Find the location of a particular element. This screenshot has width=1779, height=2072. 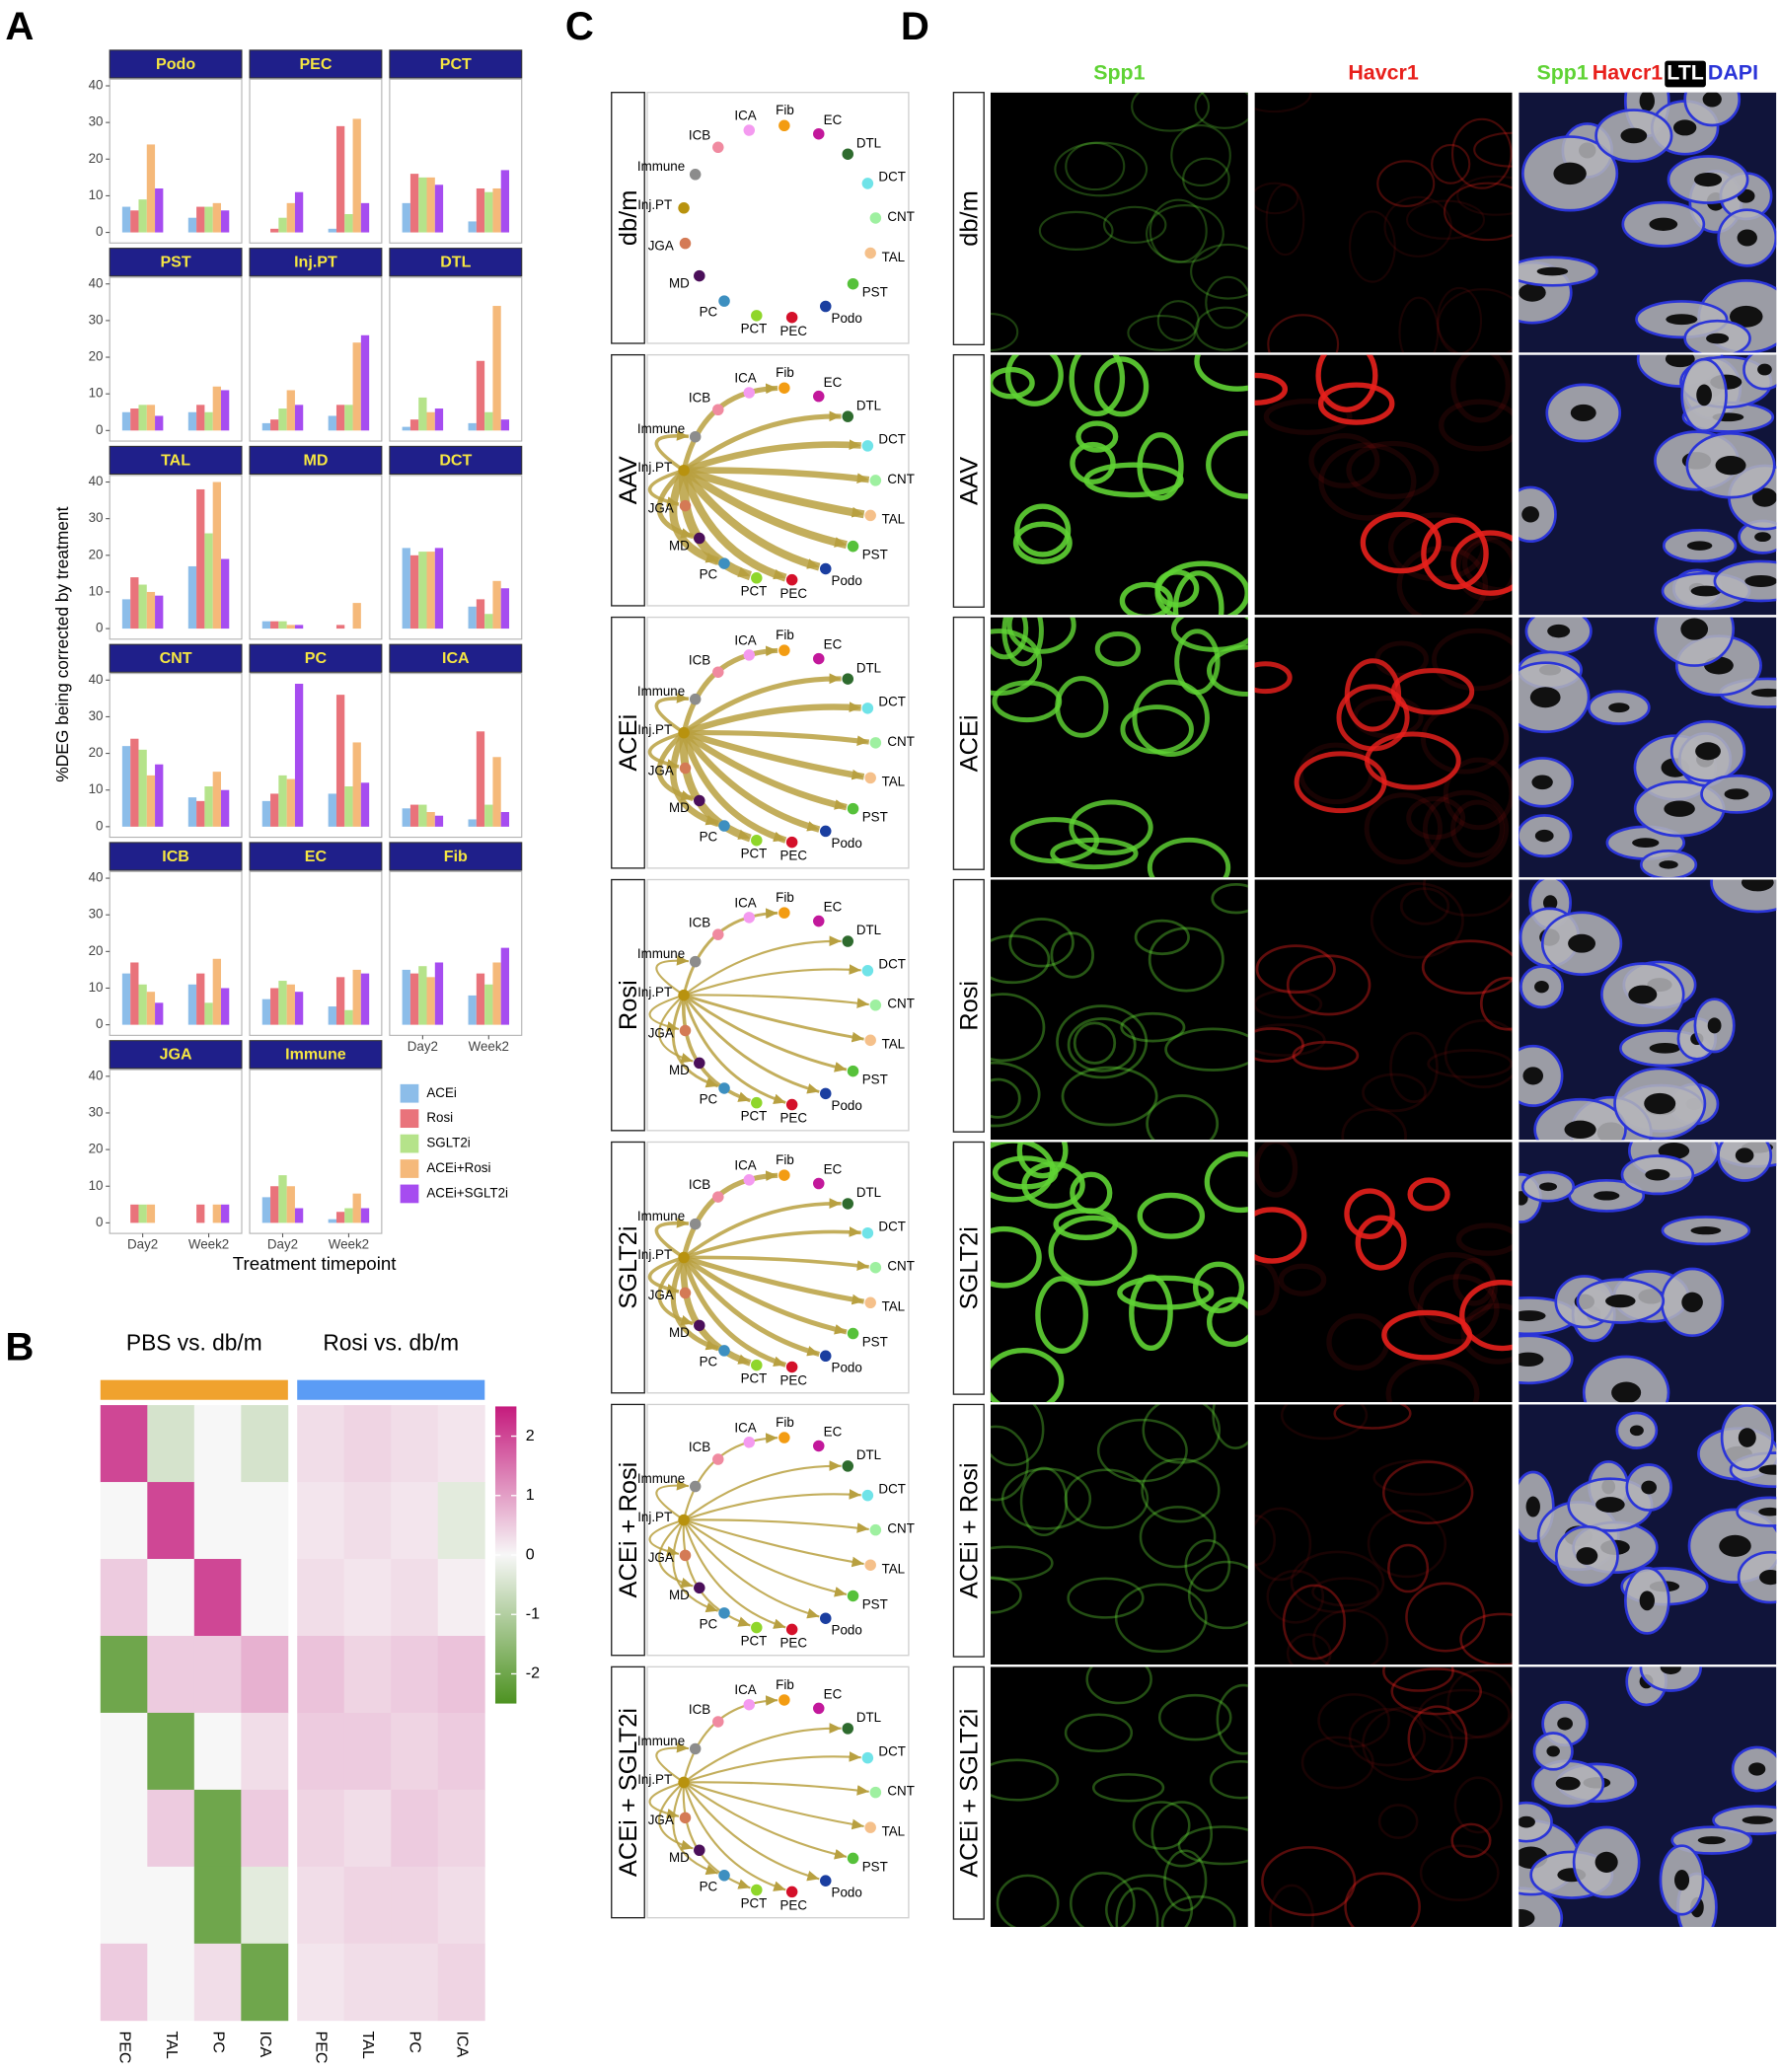

panel-letter: B is located at coordinates (19, 1347).